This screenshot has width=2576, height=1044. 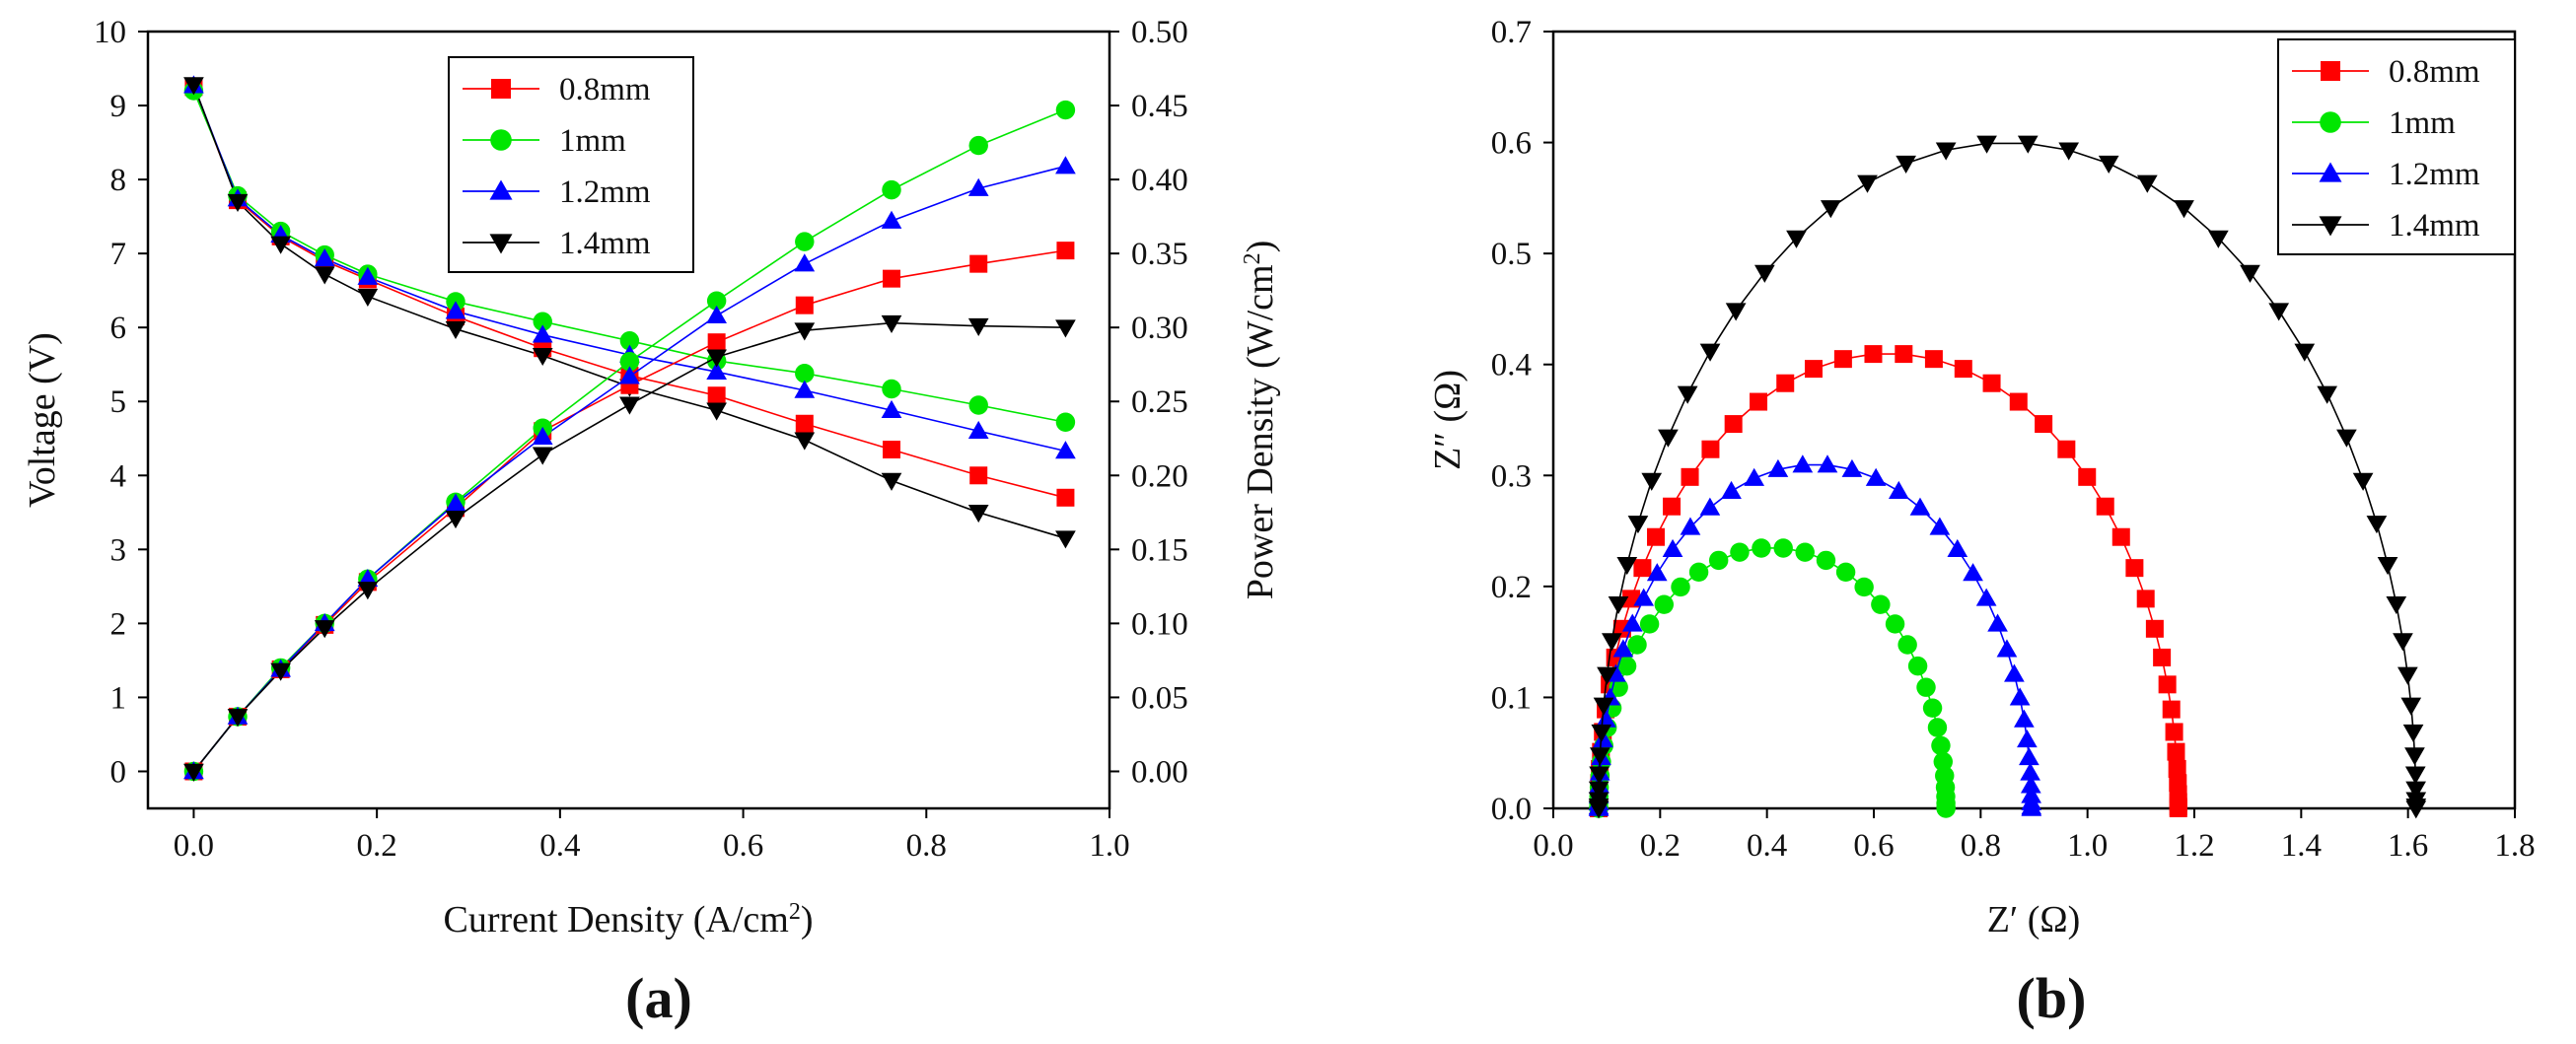 I want to click on chart-a-y2tick-label: 0.30, so click(x=1160, y=328).